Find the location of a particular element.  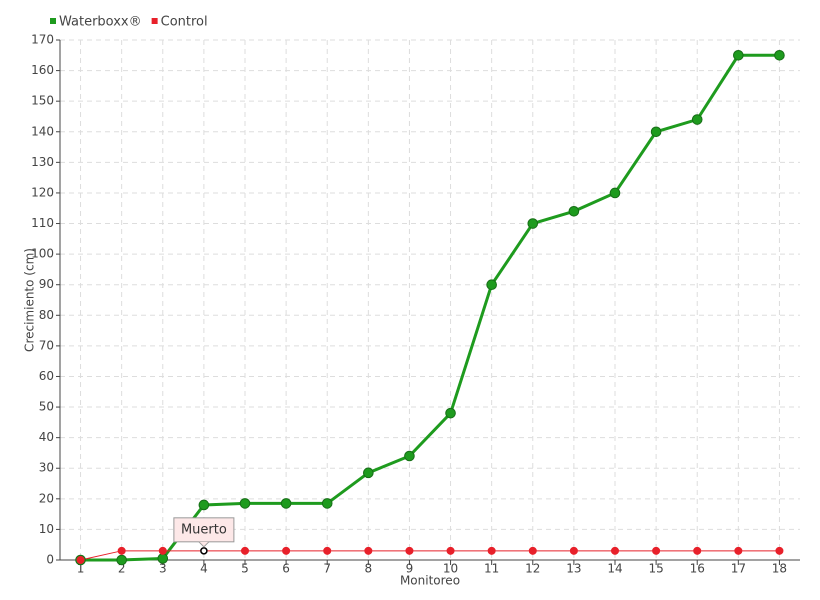

x-tick-label: 3 is located at coordinates (163, 569).